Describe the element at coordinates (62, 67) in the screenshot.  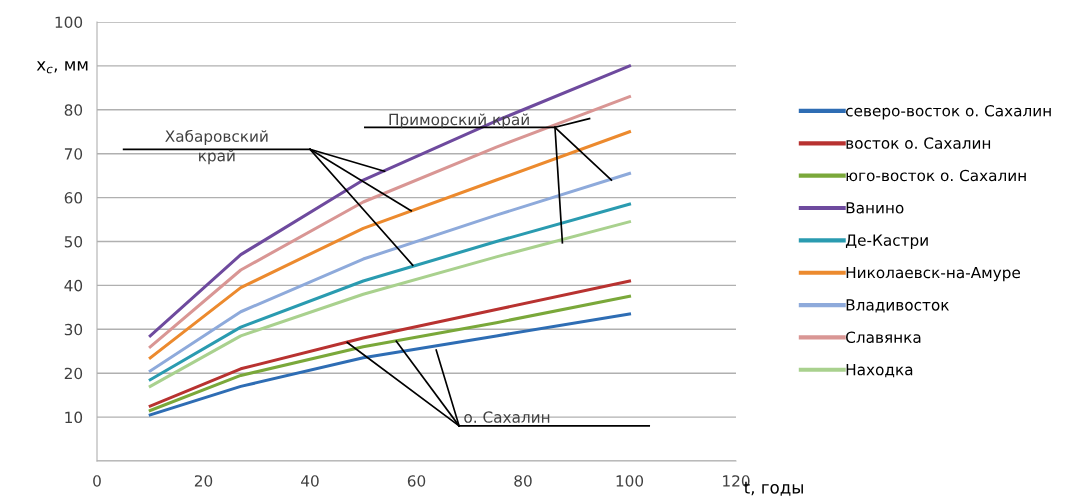
I see `y-axis-title: x$_{c}$, мм` at that location.